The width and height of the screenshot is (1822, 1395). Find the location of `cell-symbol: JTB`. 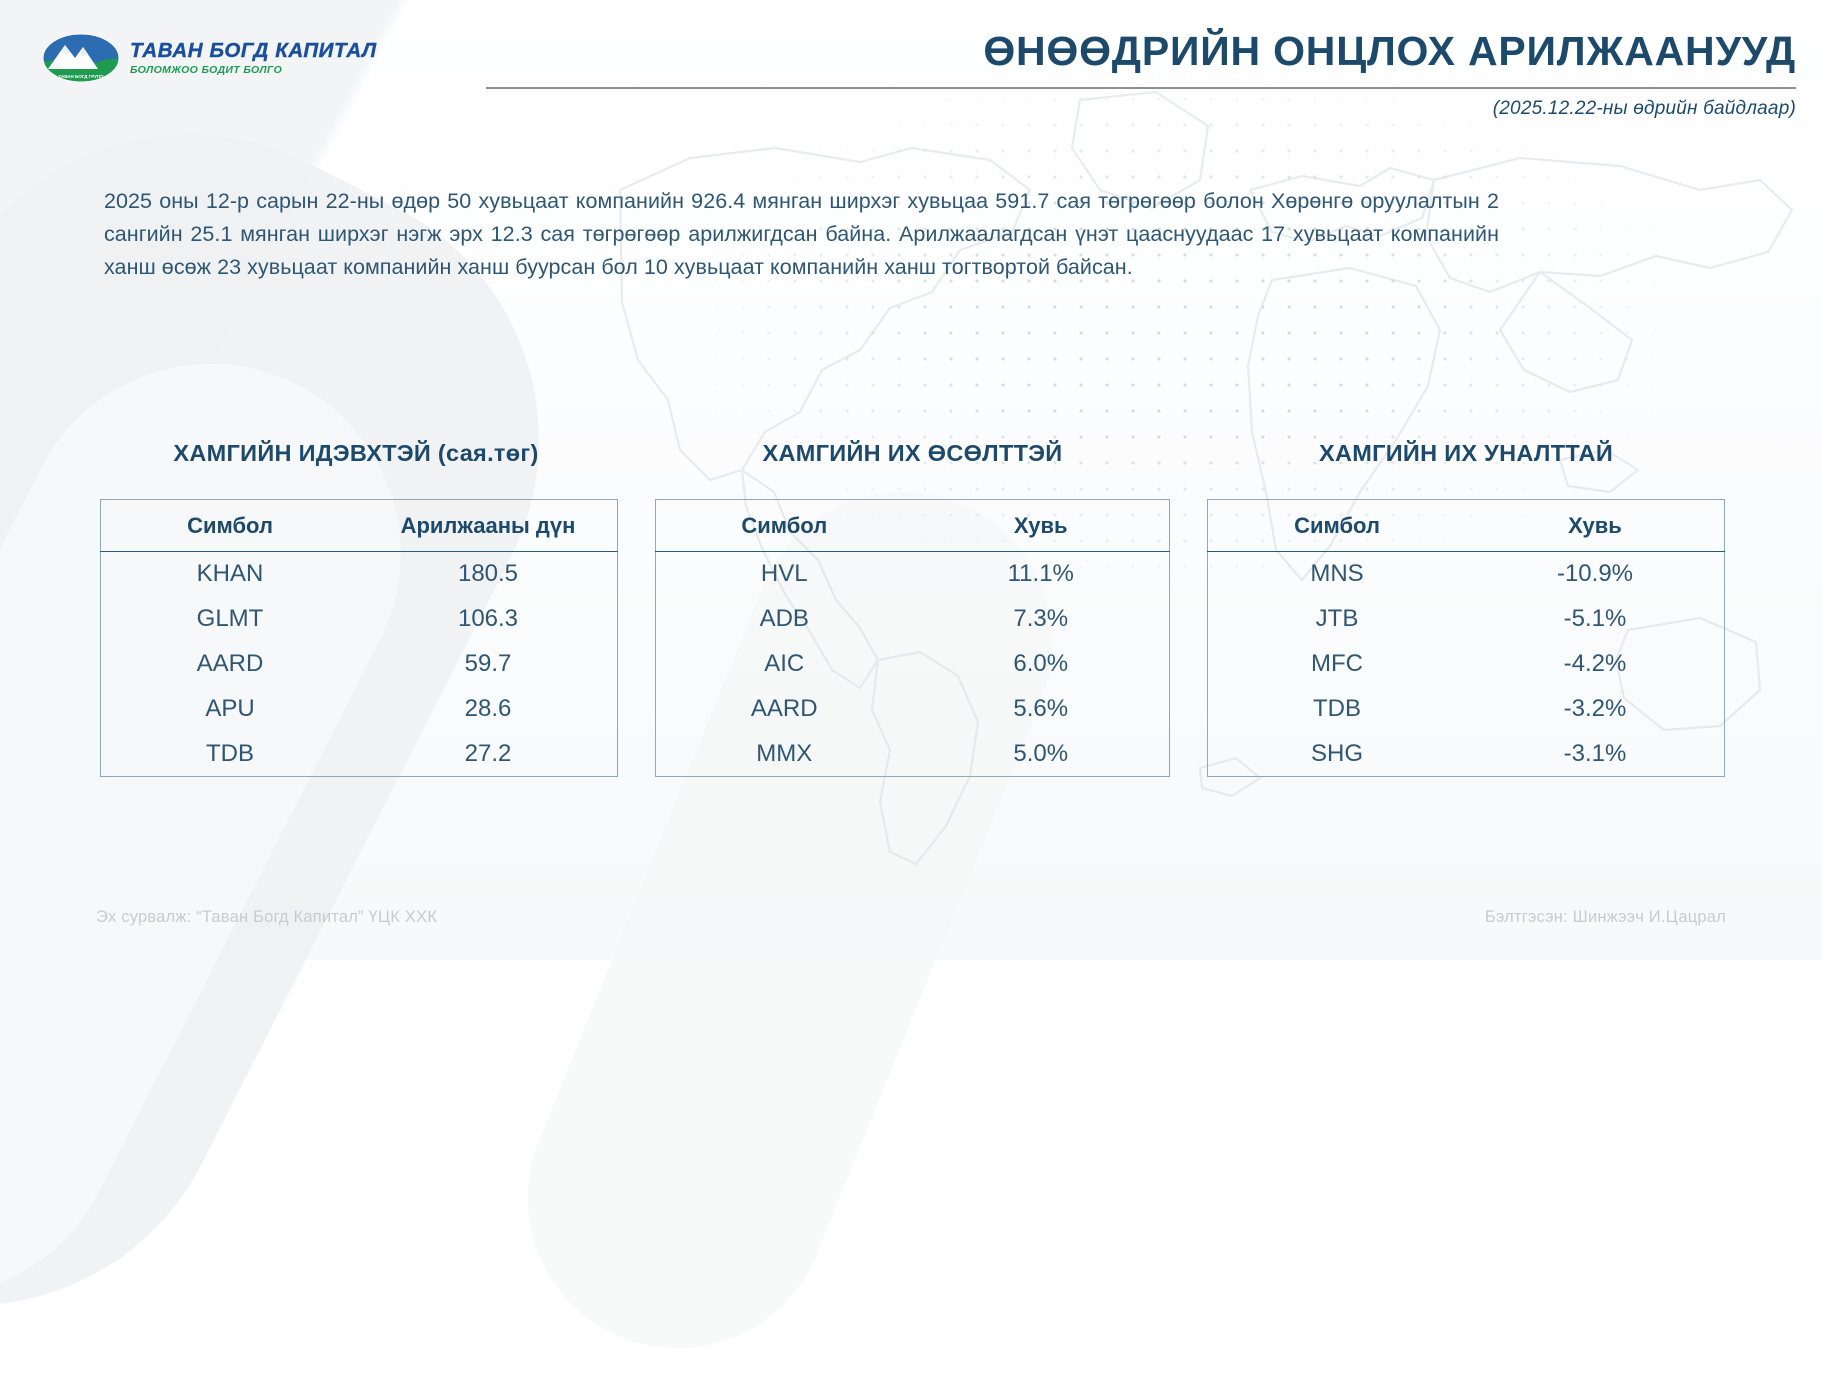

cell-symbol: JTB is located at coordinates (1337, 618).